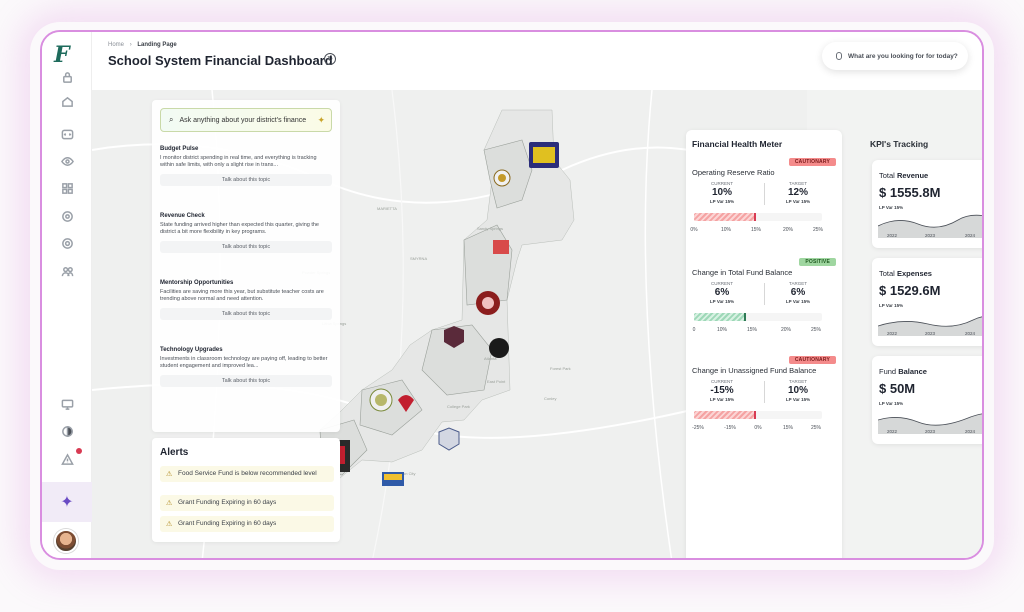  What do you see at coordinates (897, 388) in the screenshot?
I see `kpi-value: $ 50M` at bounding box center [897, 388].